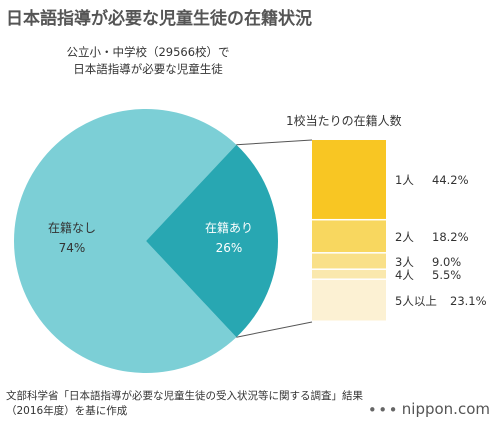 The height and width of the screenshot is (425, 500). Describe the element at coordinates (274, 329) in the screenshot. I see `connector-line-bottom` at that location.